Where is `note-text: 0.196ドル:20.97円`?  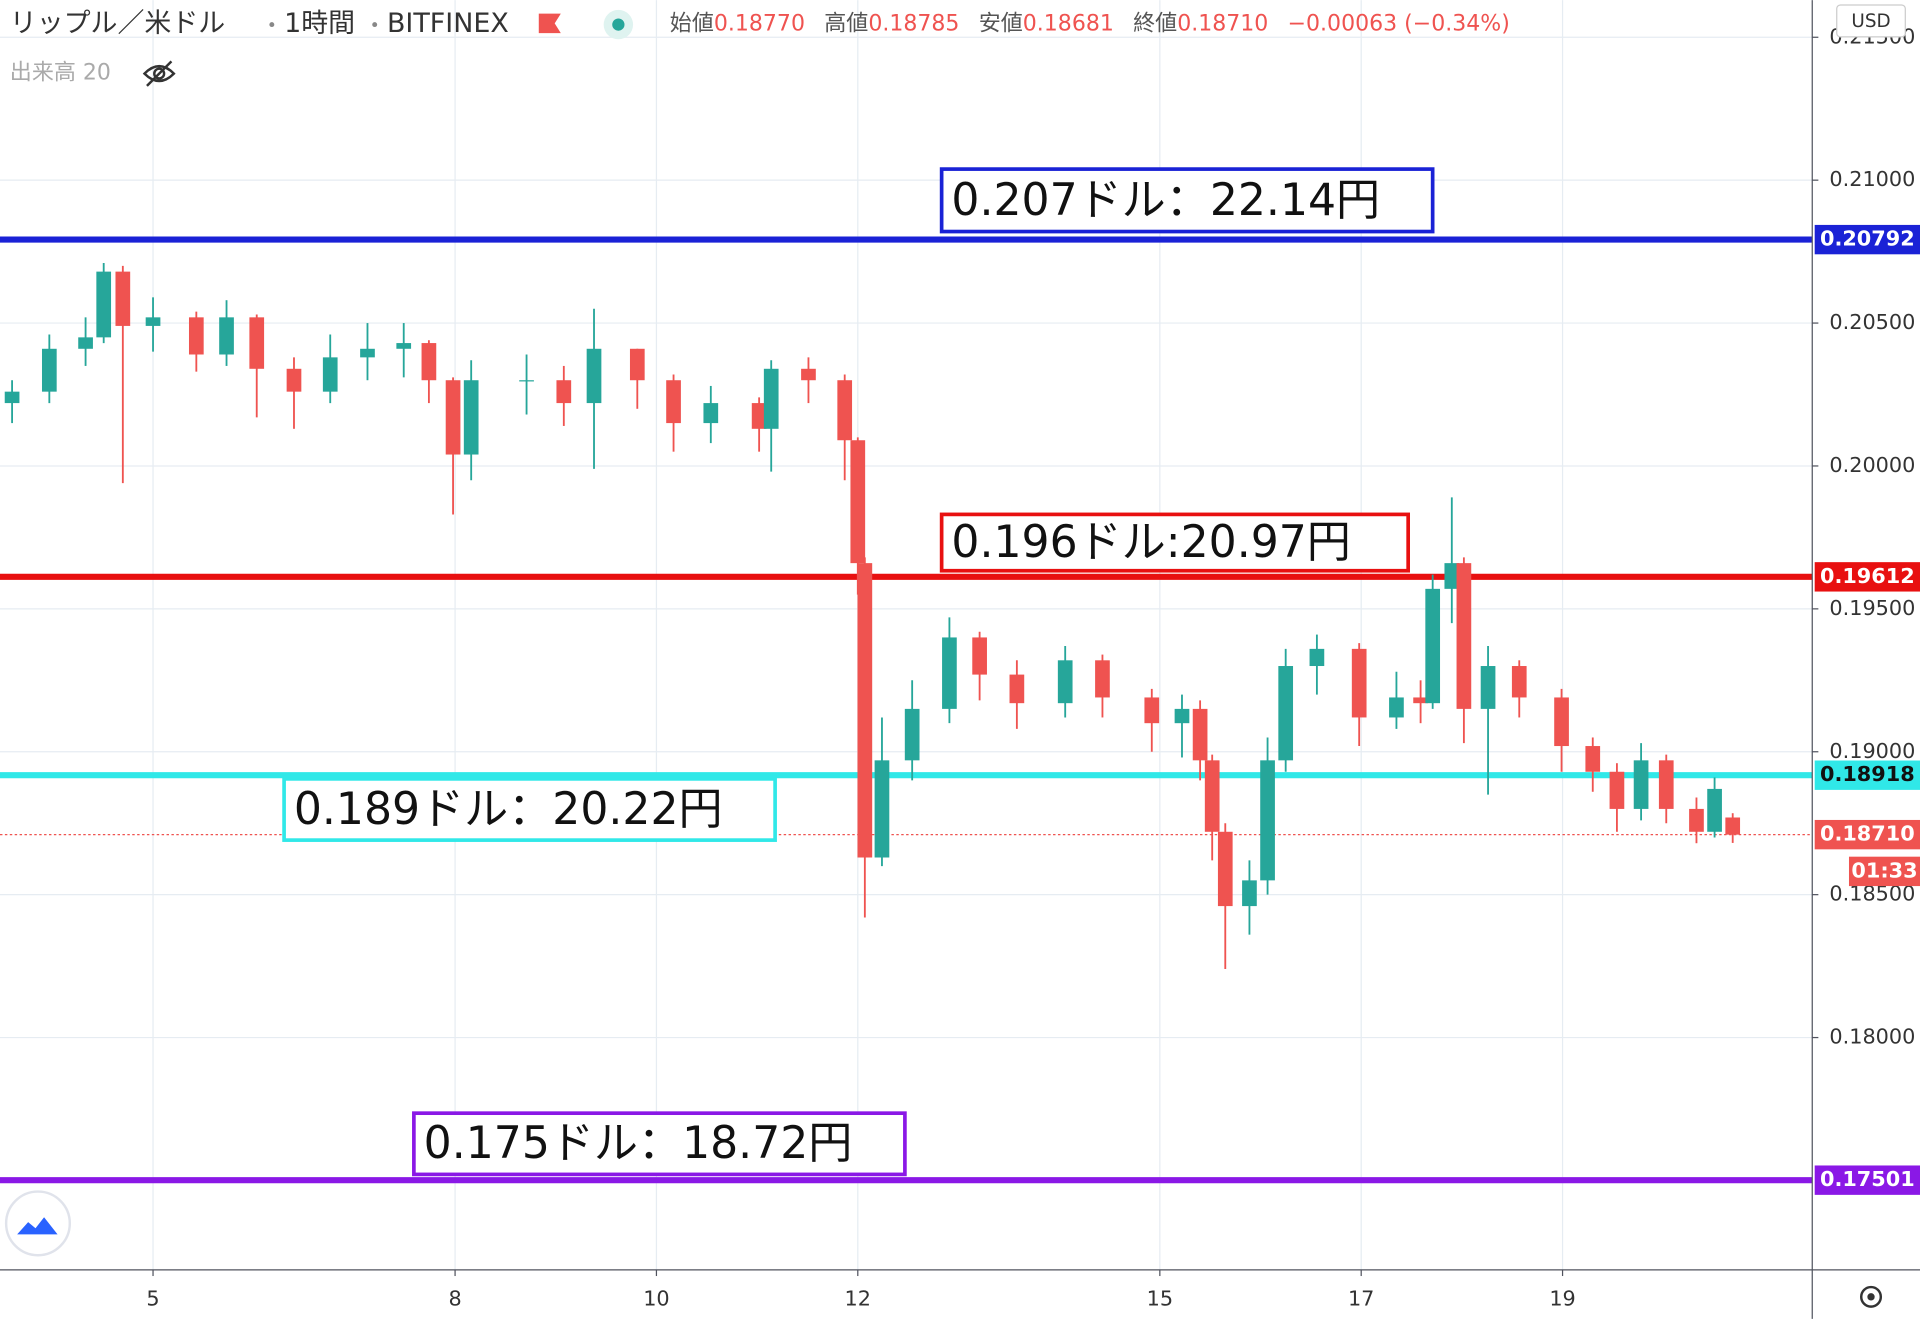
note-text: 0.196ドル:20.97円 is located at coordinates (1150, 542).